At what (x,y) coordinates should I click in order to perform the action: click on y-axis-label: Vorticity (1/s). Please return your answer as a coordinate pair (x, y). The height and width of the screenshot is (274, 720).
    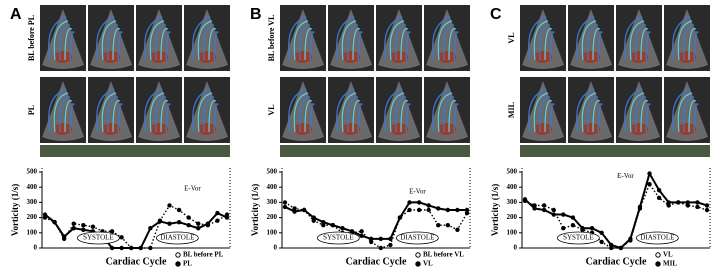
    Looking at the image, I should click on (495, 210).